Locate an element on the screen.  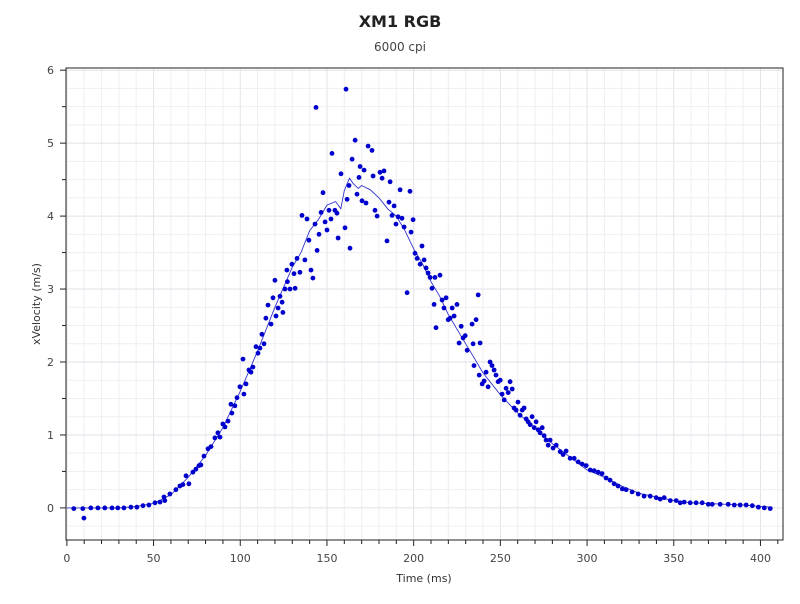
y-tick-label: 6 is located at coordinates (50, 70).